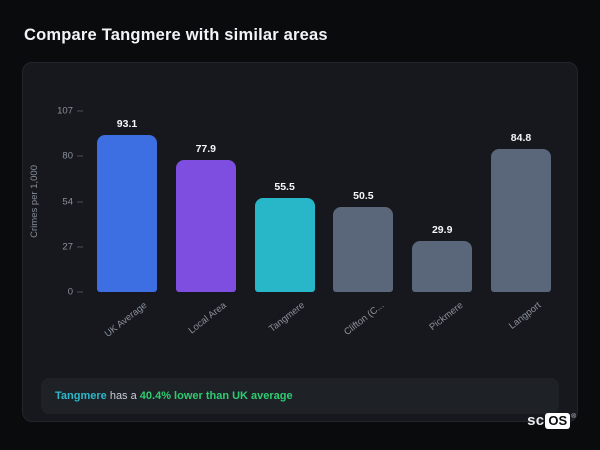  I want to click on summary-area: Tangmere, so click(81, 396).